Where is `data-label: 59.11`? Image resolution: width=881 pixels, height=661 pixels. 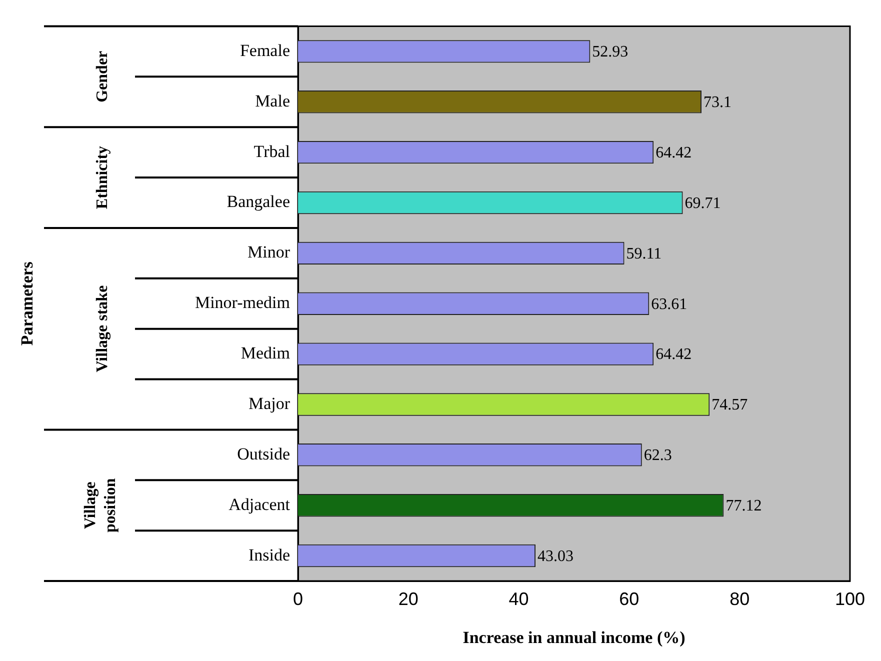
data-label: 59.11 is located at coordinates (644, 253).